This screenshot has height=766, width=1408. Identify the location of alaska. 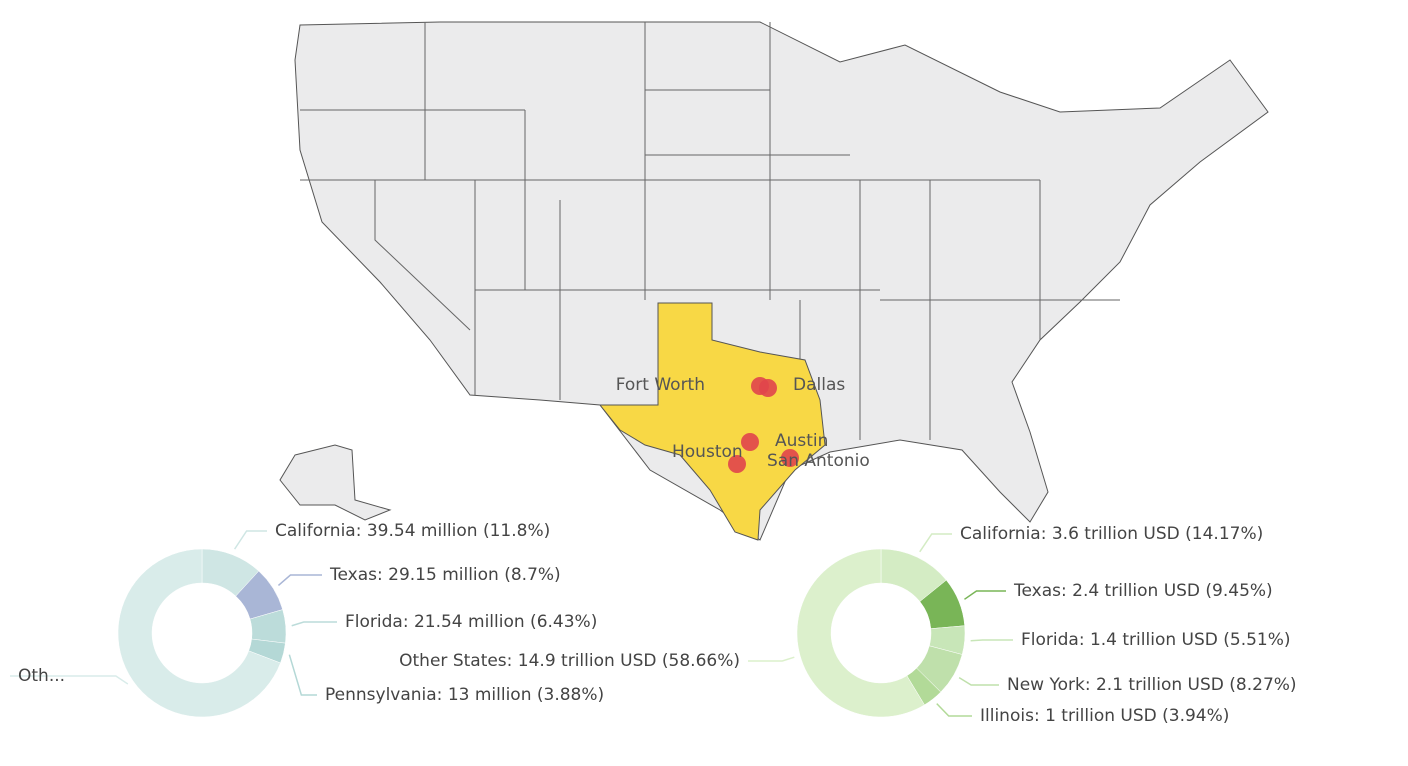
(335, 482).